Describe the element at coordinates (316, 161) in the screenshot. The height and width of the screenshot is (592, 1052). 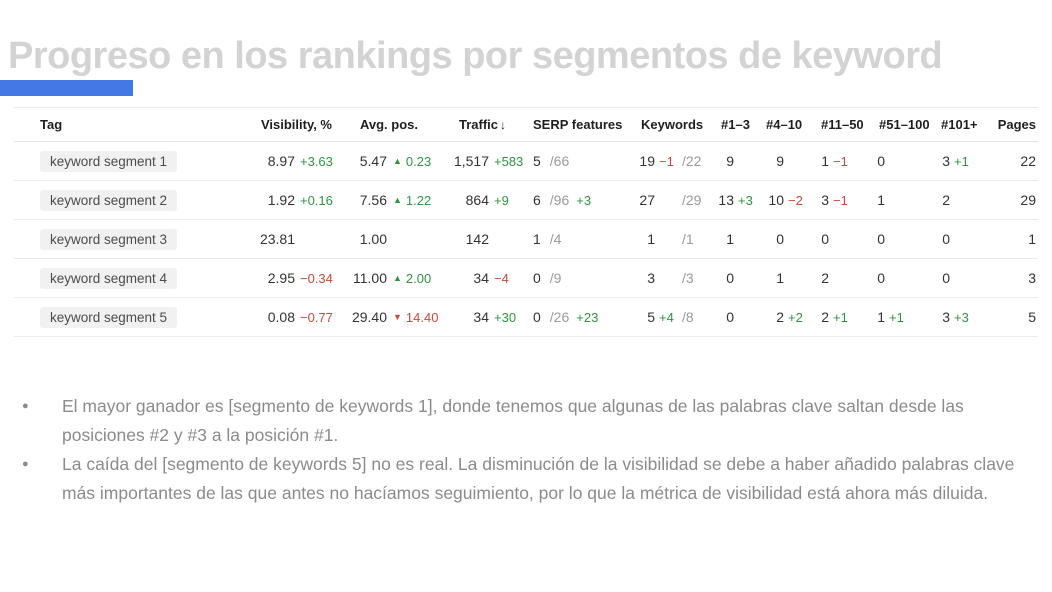
I see `visibility-delta: +3.63` at that location.